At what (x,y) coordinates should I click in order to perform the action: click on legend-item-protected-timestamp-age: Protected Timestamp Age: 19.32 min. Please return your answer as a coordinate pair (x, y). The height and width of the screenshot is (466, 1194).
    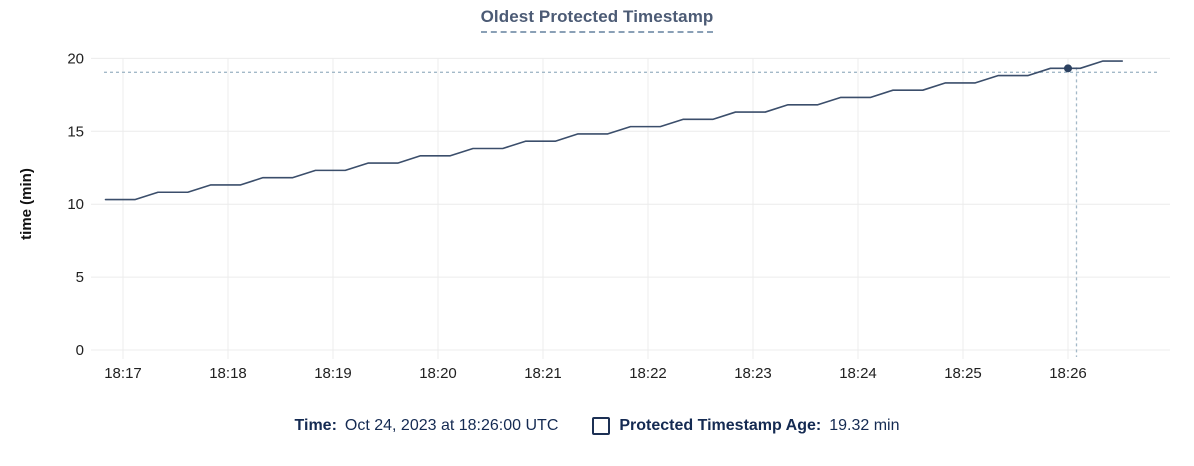
    Looking at the image, I should click on (745, 426).